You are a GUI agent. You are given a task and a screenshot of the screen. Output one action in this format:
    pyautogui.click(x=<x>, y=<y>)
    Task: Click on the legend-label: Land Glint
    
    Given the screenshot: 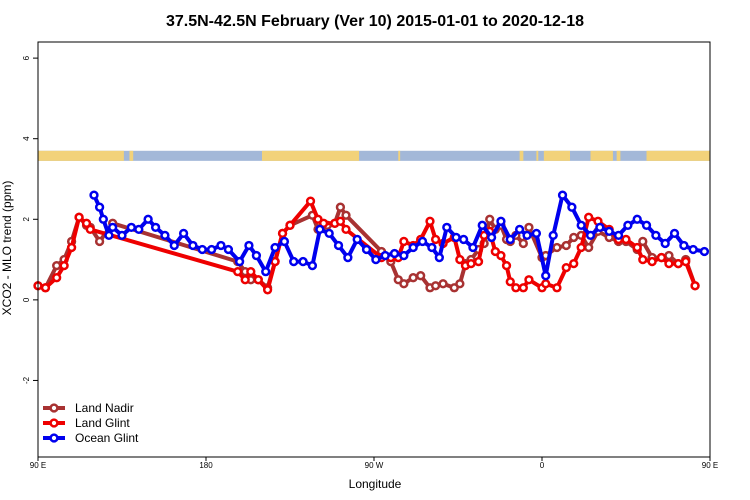 What is the action you would take?
    pyautogui.click(x=102, y=423)
    